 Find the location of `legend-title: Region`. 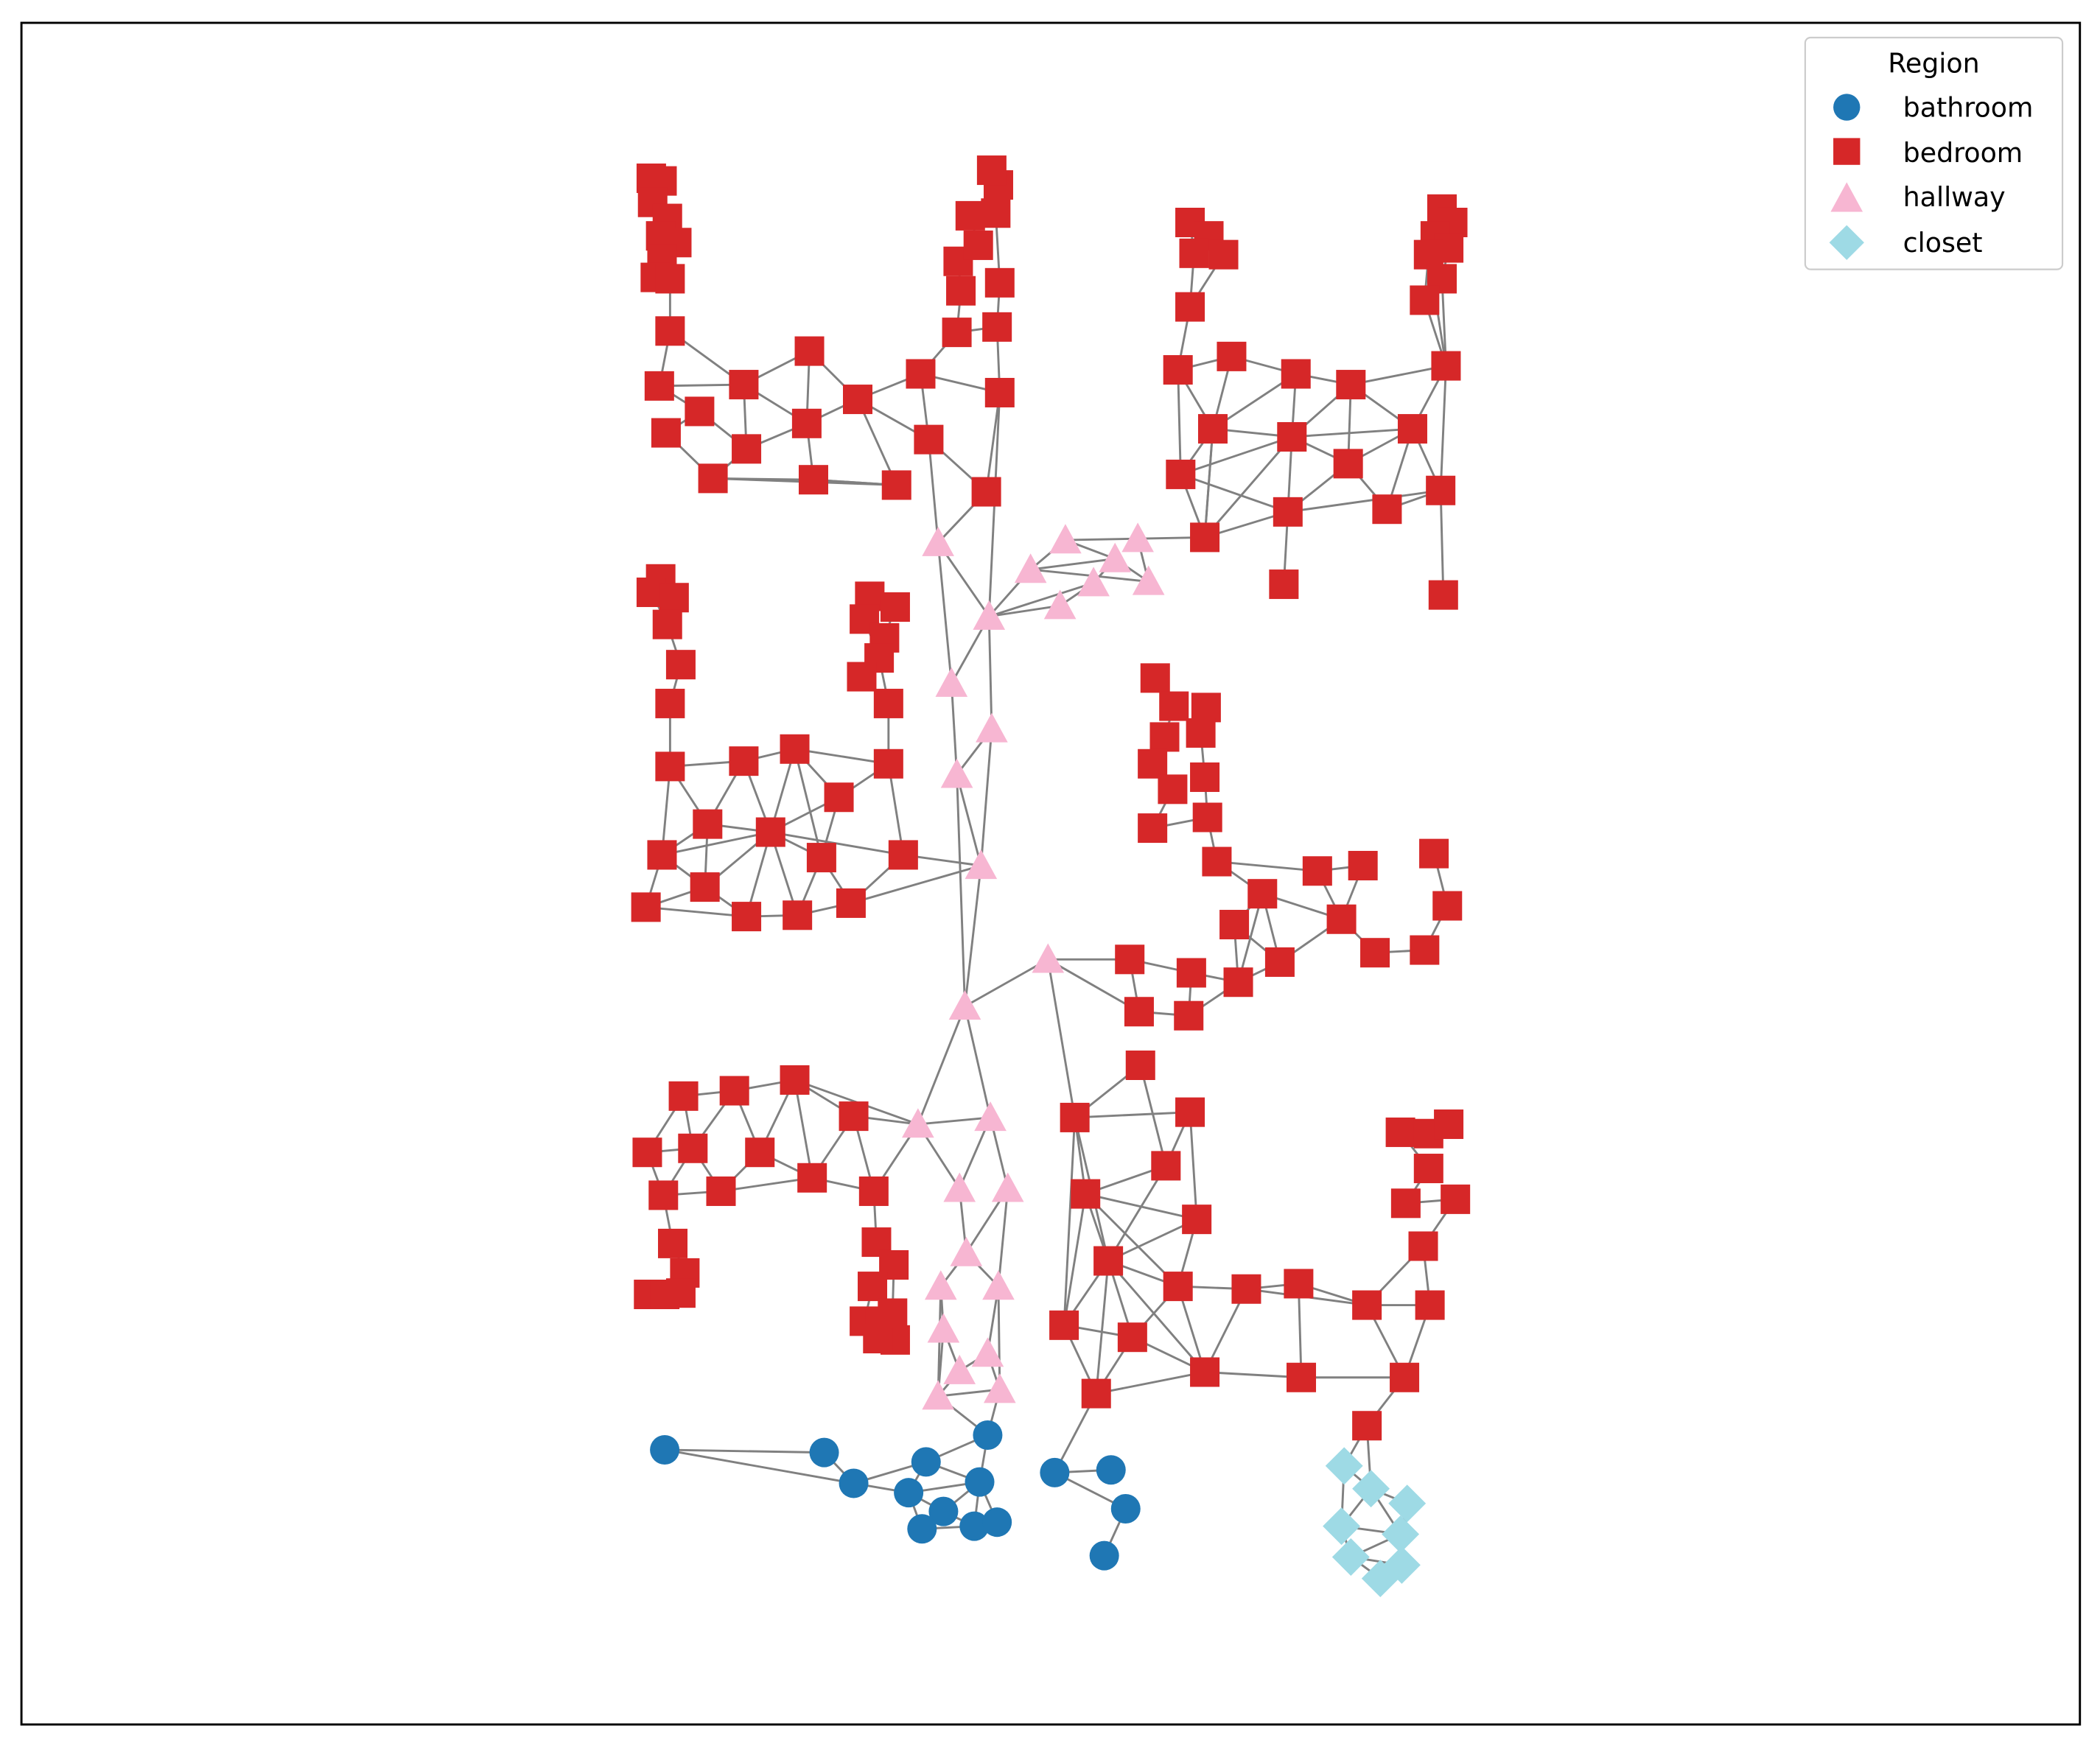

legend-title: Region is located at coordinates (1933, 63).